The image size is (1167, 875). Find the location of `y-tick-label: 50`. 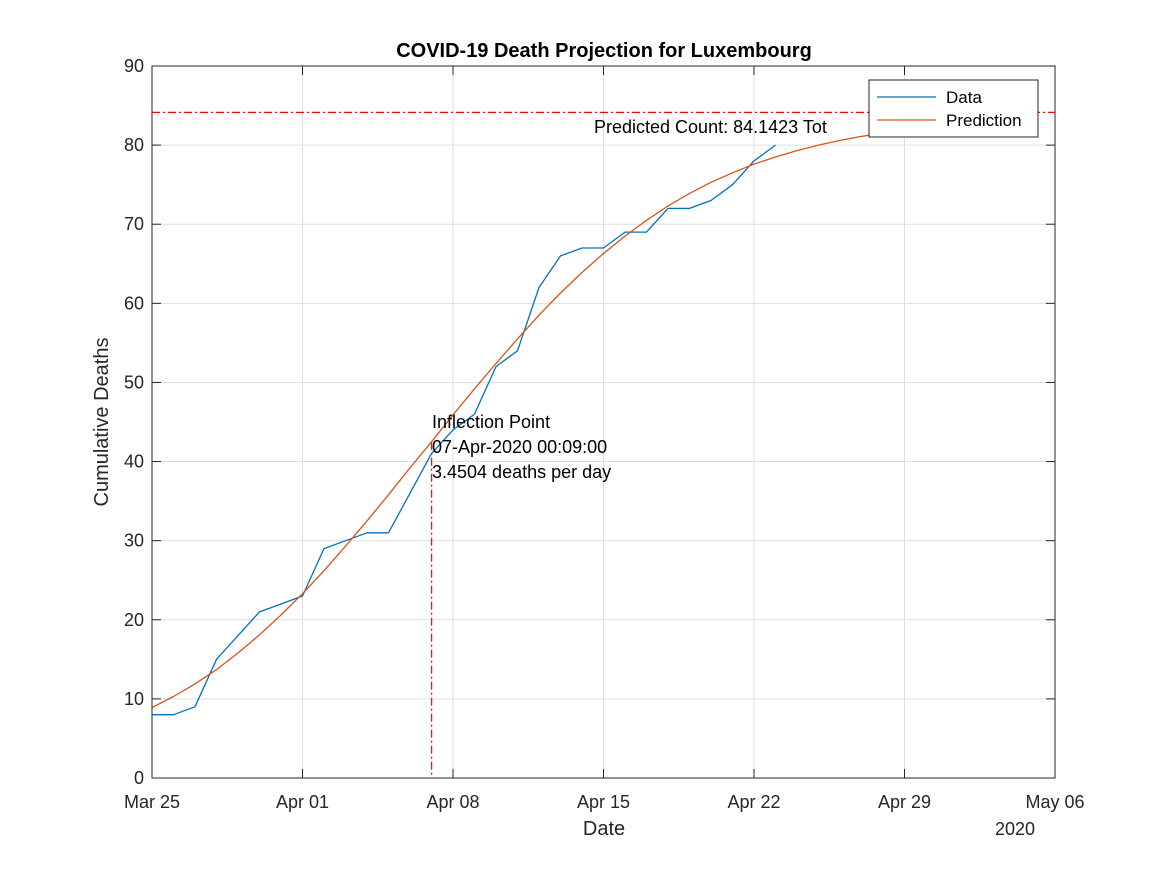

y-tick-label: 50 is located at coordinates (134, 382).